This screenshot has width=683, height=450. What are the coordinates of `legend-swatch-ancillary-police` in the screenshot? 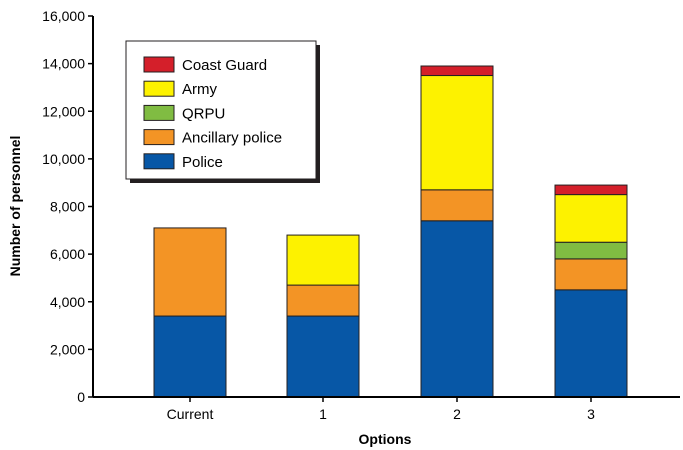 It's located at (159, 137).